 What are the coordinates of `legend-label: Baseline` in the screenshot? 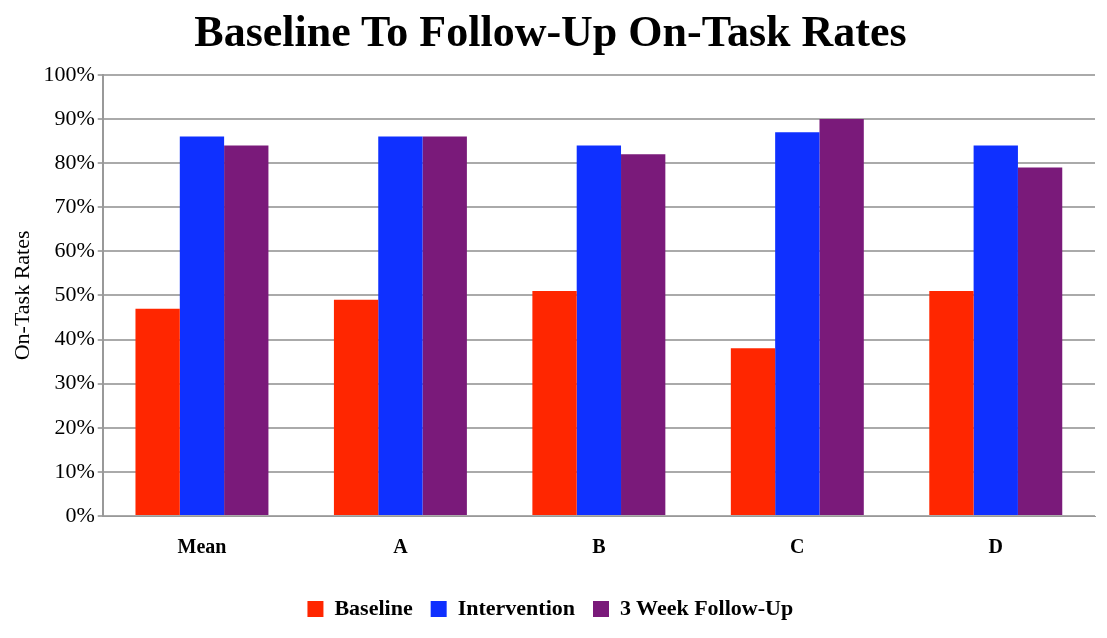 It's located at (373, 607).